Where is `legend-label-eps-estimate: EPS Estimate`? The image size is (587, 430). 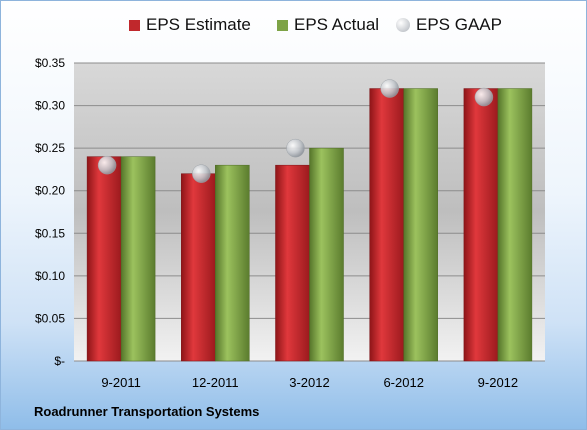
legend-label-eps-estimate: EPS Estimate is located at coordinates (198, 24).